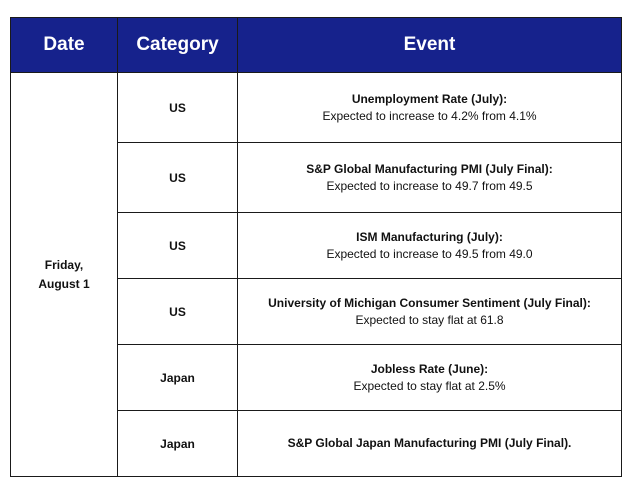 This screenshot has width=639, height=496. Describe the element at coordinates (64, 45) in the screenshot. I see `date-column-header: Date` at that location.